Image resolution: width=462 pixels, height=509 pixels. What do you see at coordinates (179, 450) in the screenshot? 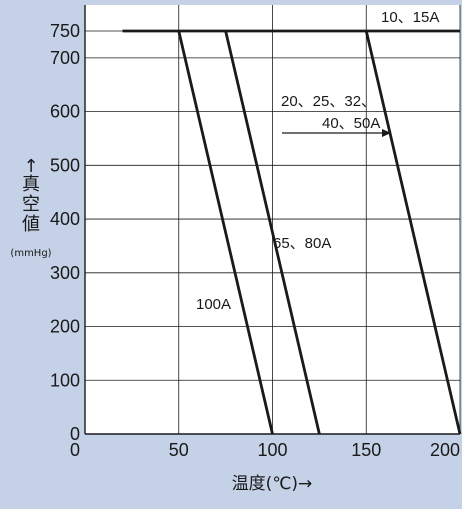
I see `x-tick-label: 50` at bounding box center [179, 450].